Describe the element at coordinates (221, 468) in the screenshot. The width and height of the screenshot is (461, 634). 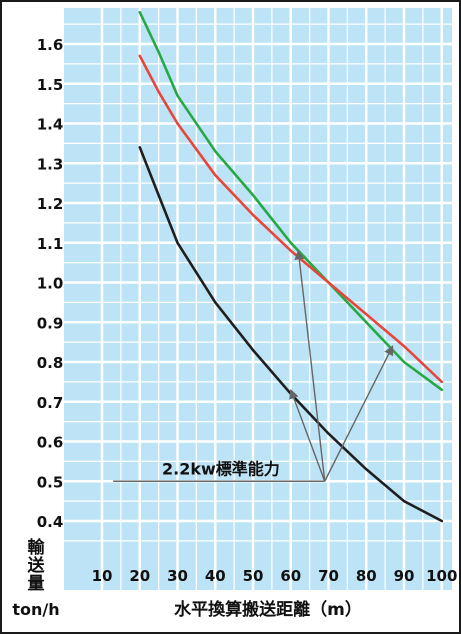
I see `annotation-label: 2.2kw標準能力` at that location.